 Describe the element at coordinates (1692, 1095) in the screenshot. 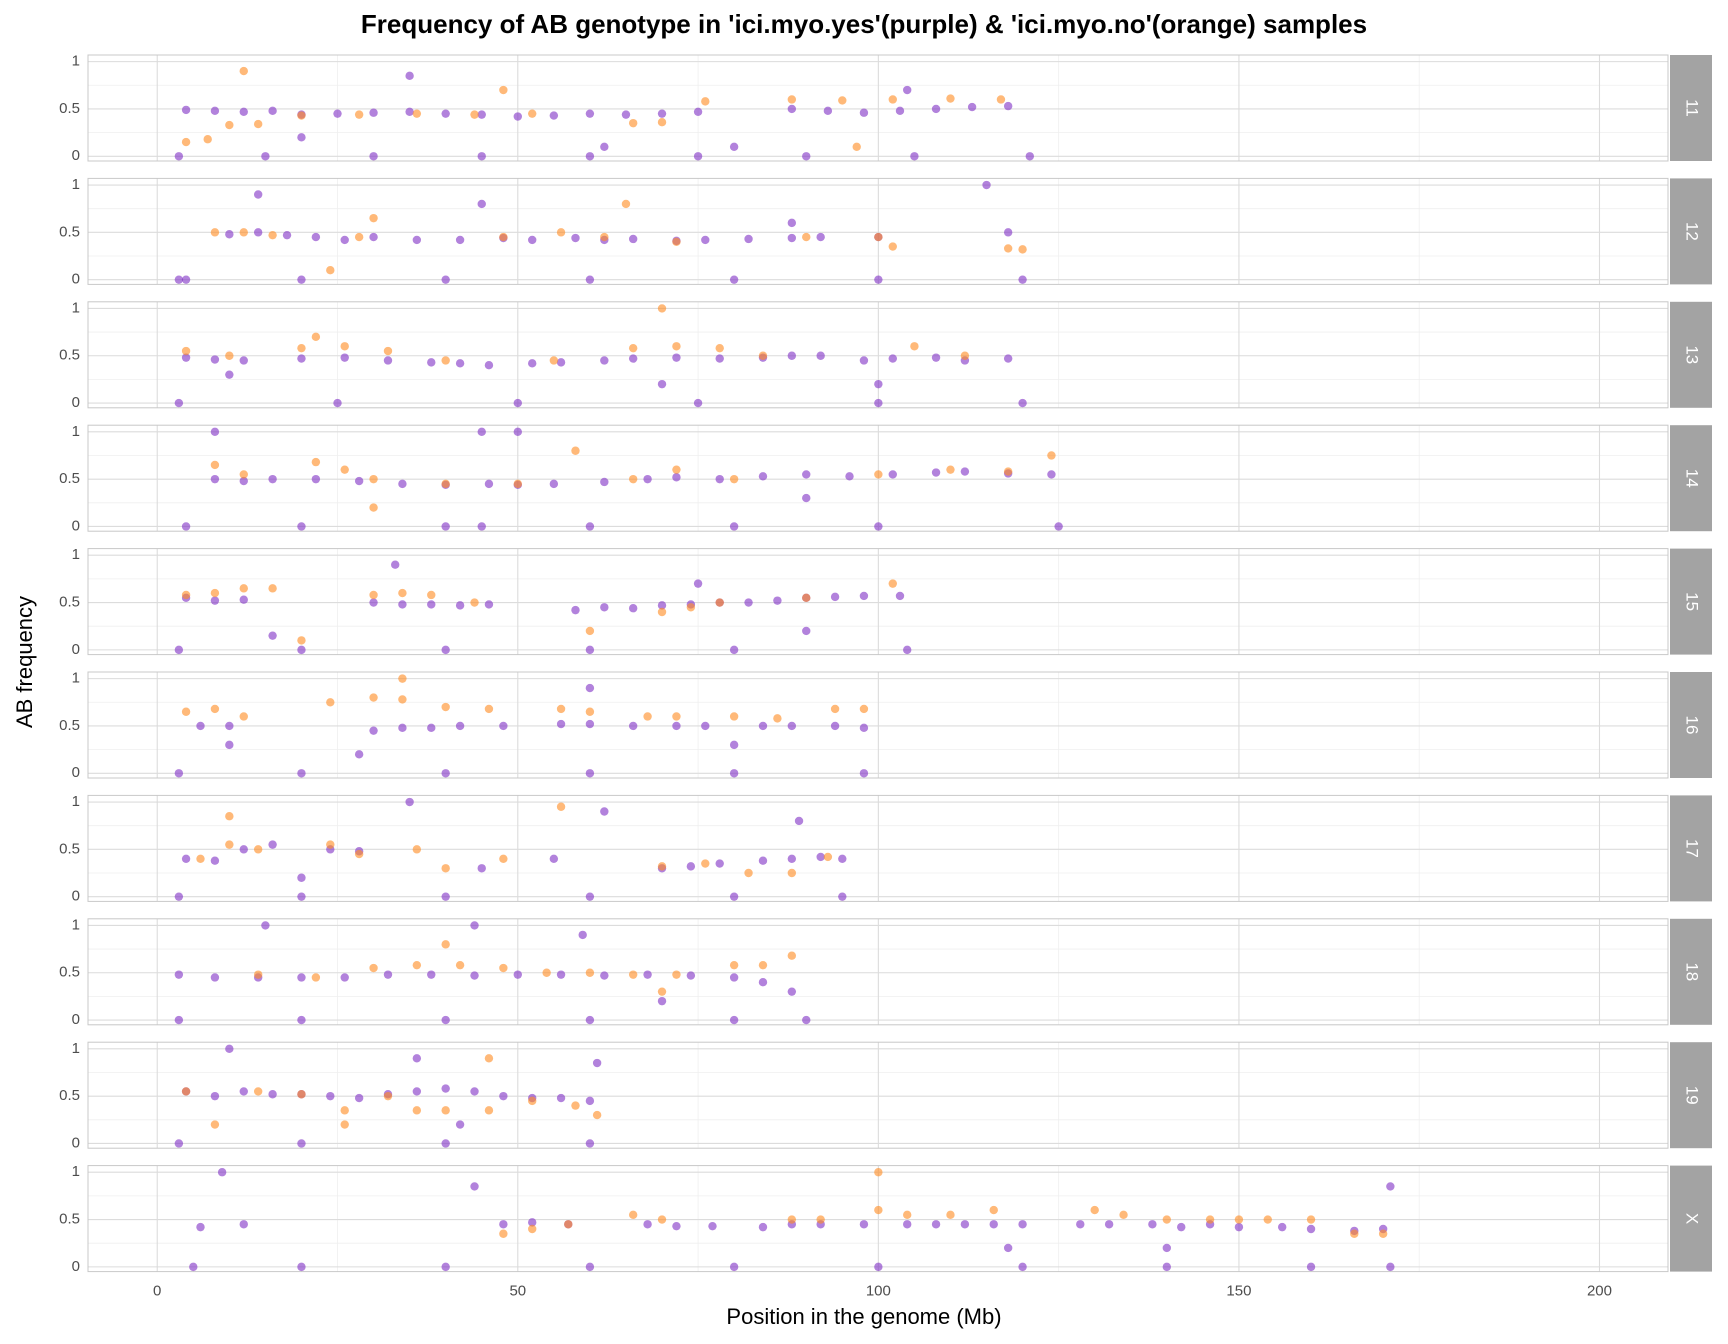

I see `facet-label: 19` at that location.